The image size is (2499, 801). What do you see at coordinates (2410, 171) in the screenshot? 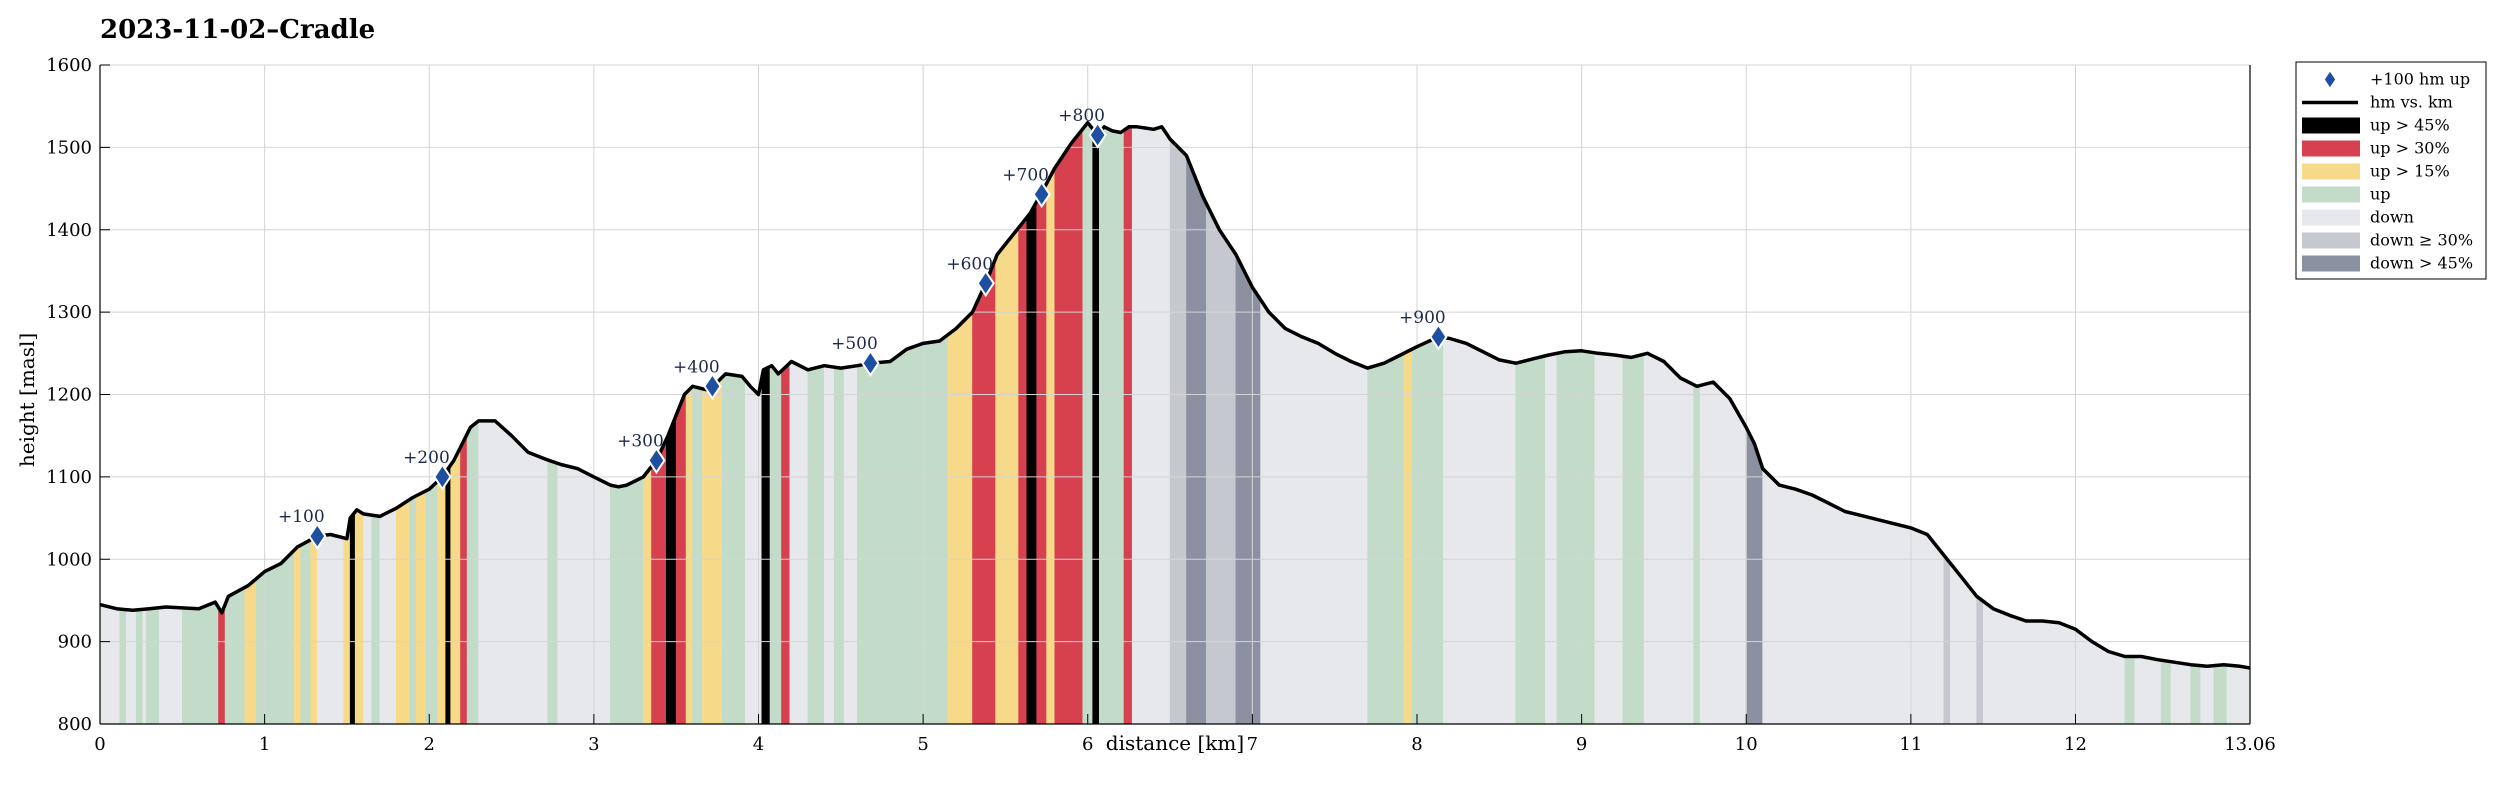
I see `legend-label: up > 15%` at bounding box center [2410, 171].